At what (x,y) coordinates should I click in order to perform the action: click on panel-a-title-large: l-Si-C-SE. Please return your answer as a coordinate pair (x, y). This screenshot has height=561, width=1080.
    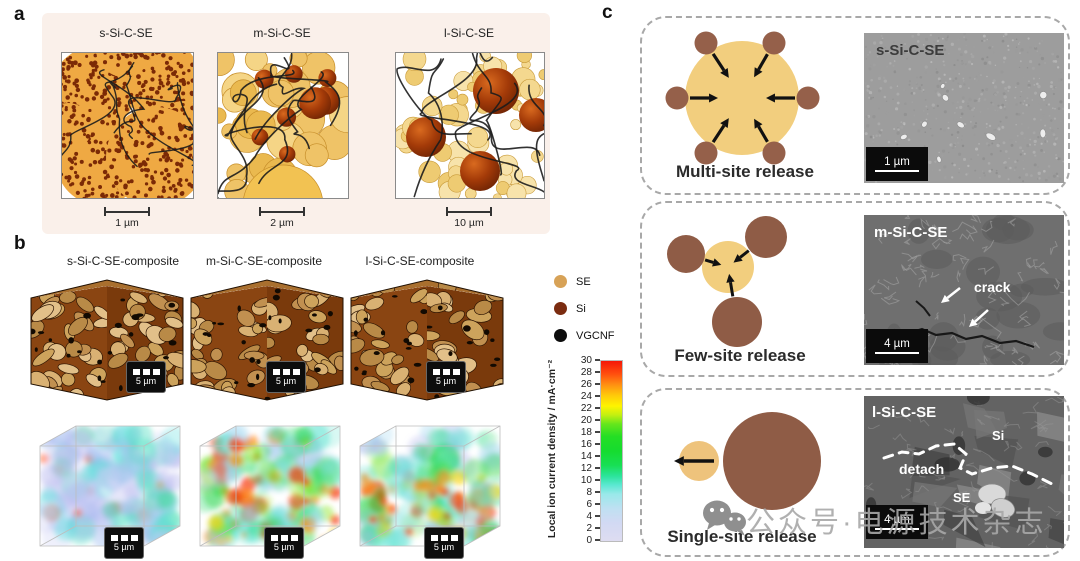
    Looking at the image, I should click on (469, 33).